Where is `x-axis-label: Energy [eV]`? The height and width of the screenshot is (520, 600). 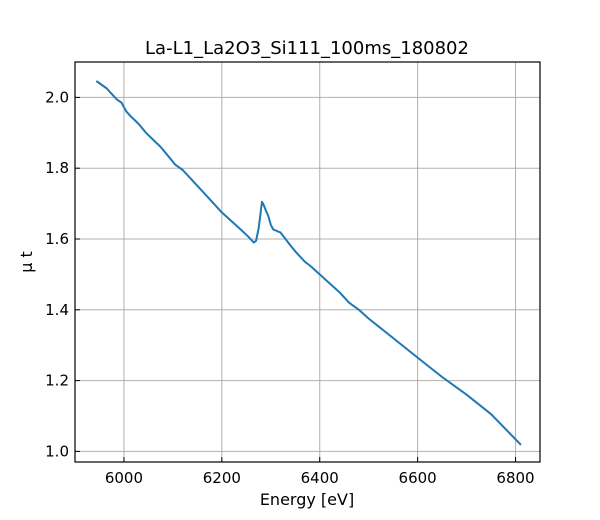
x-axis-label: Energy [eV] is located at coordinates (307, 499).